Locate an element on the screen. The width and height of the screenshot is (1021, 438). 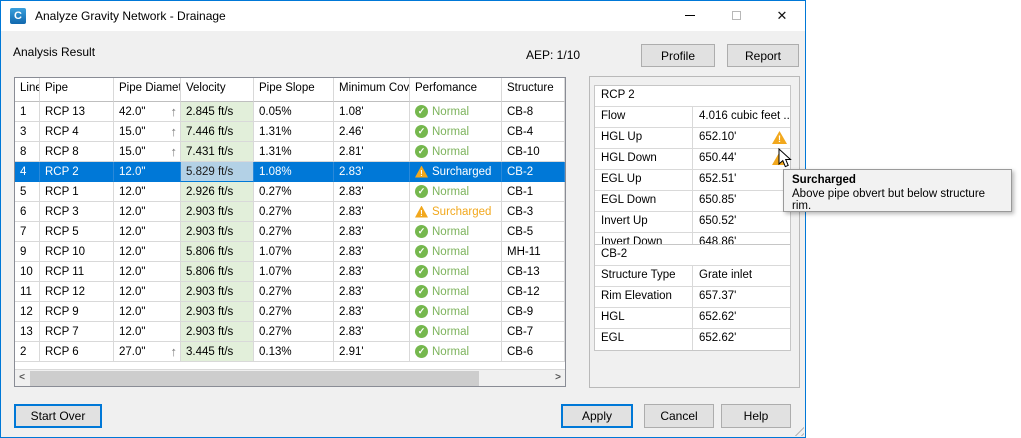
mouse-cursor-icon is located at coordinates (785, 158).